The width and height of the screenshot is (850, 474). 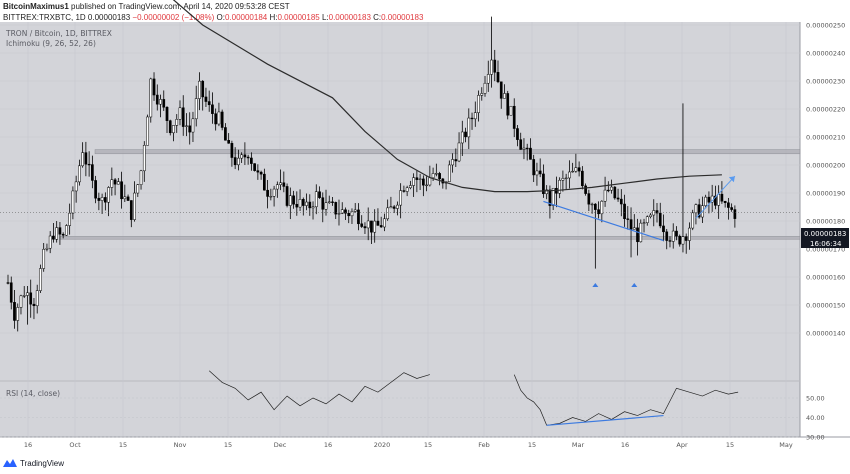 I want to click on author-name: BitcoinMaximus1, so click(x=36, y=6).